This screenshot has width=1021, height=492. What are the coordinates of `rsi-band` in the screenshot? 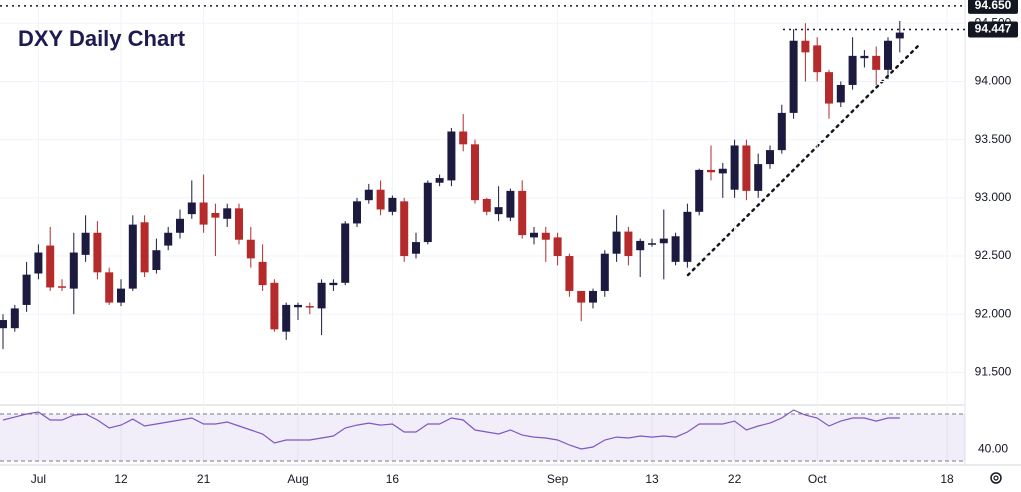 It's located at (482, 438).